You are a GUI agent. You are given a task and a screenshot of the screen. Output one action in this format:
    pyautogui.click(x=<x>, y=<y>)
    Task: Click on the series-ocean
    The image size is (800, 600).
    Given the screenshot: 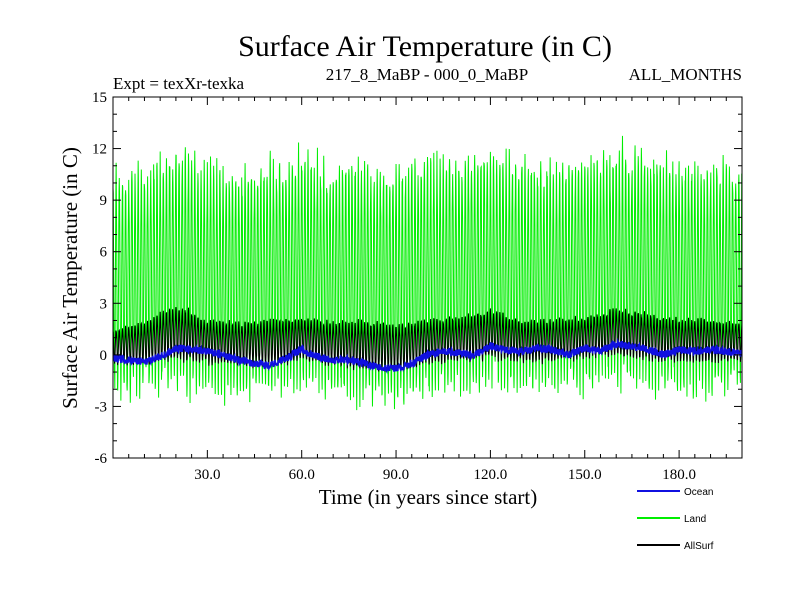 What is the action you would take?
    pyautogui.click(x=427, y=355)
    